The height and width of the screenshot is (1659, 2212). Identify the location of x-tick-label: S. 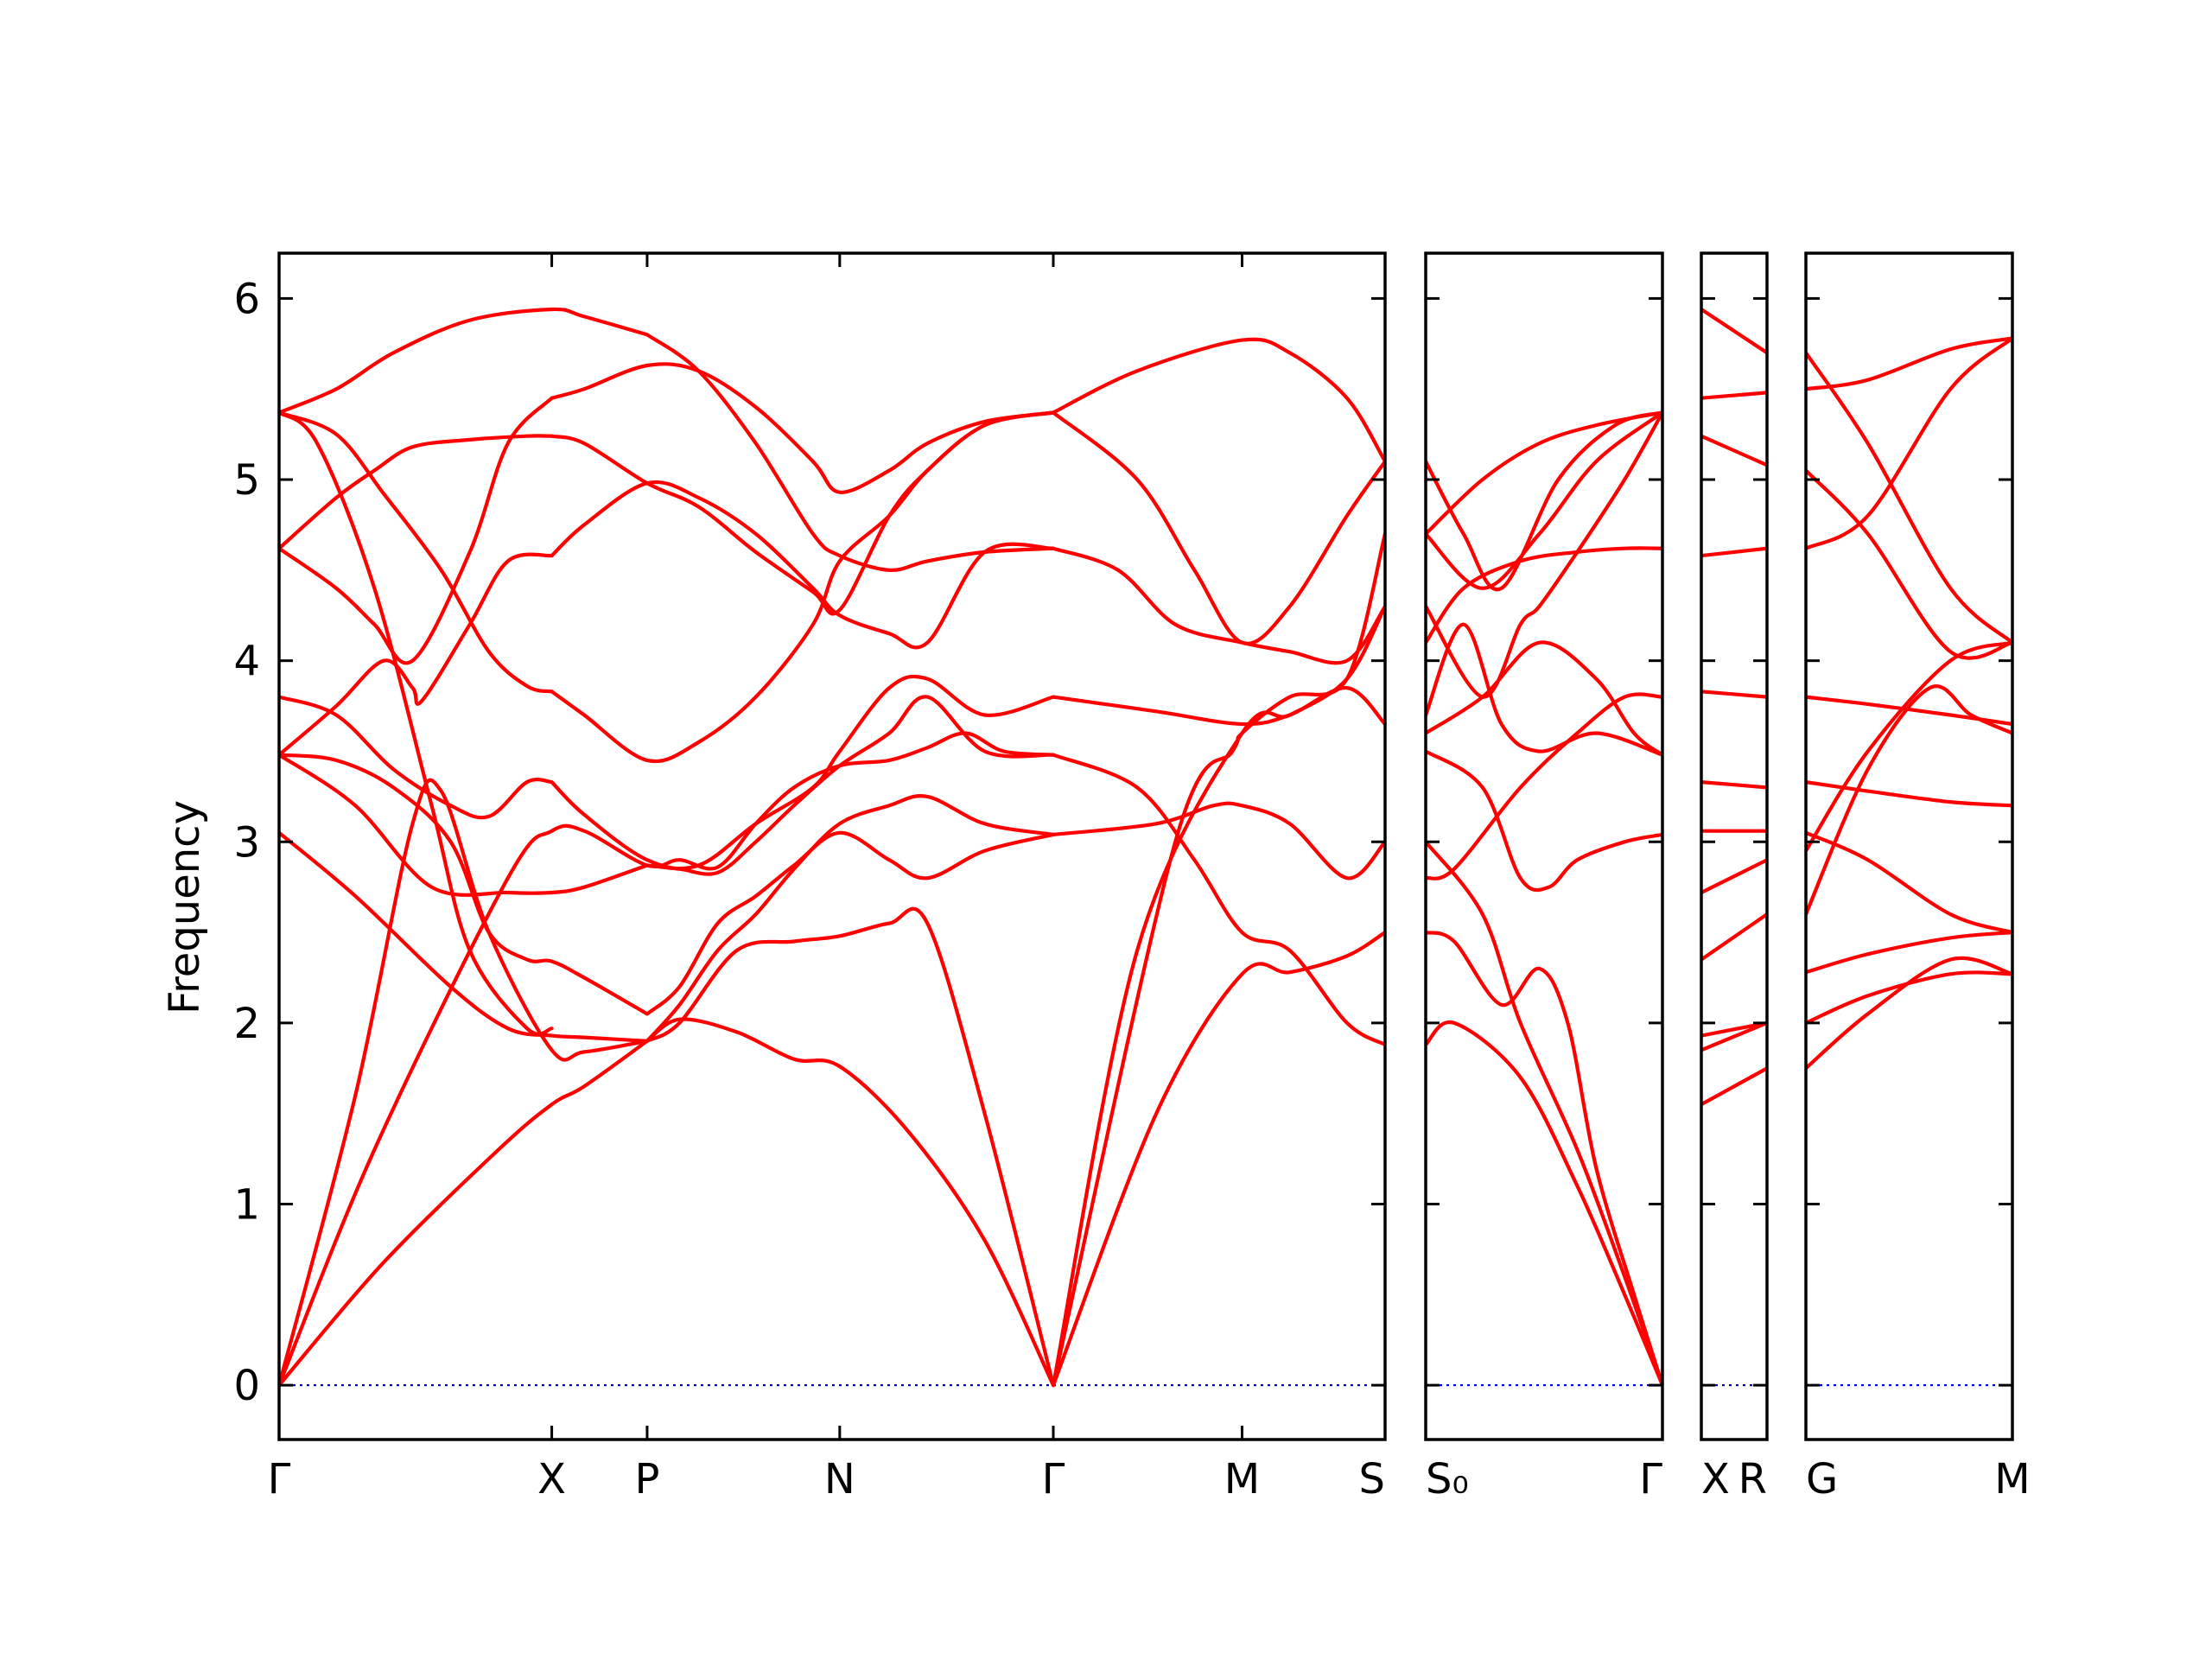
(1372, 1479).